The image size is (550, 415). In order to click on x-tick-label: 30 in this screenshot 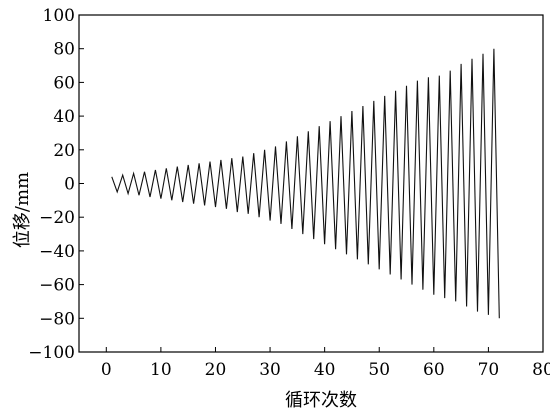, I will do `click(270, 370)`.